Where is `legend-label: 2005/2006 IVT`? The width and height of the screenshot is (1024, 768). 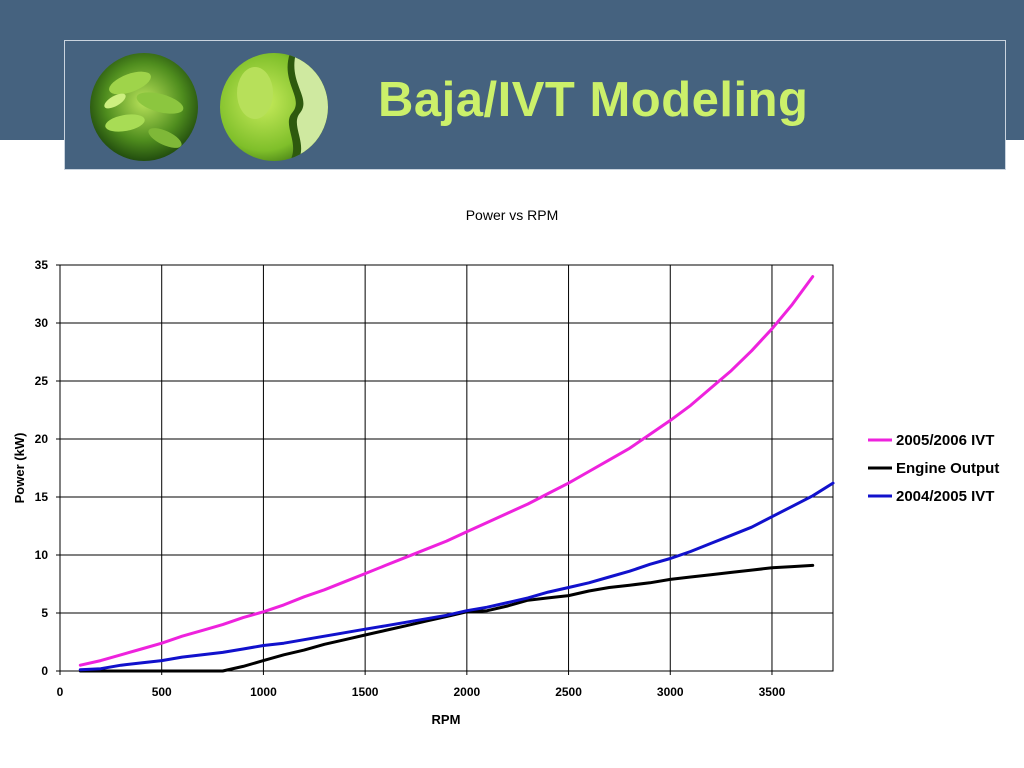 legend-label: 2005/2006 IVT is located at coordinates (945, 440).